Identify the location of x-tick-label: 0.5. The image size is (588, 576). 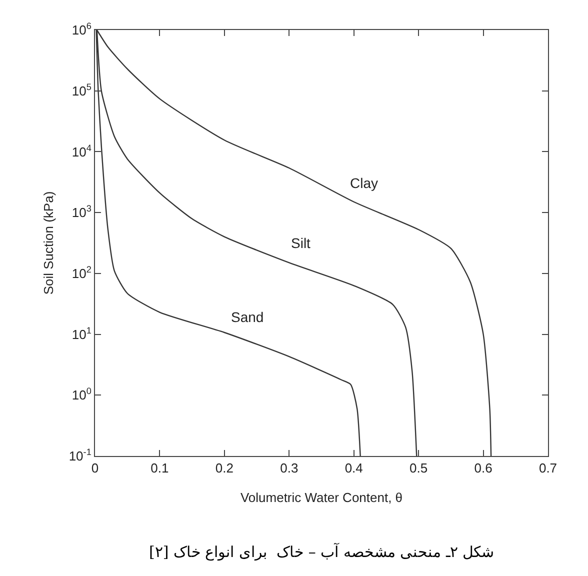
(419, 468).